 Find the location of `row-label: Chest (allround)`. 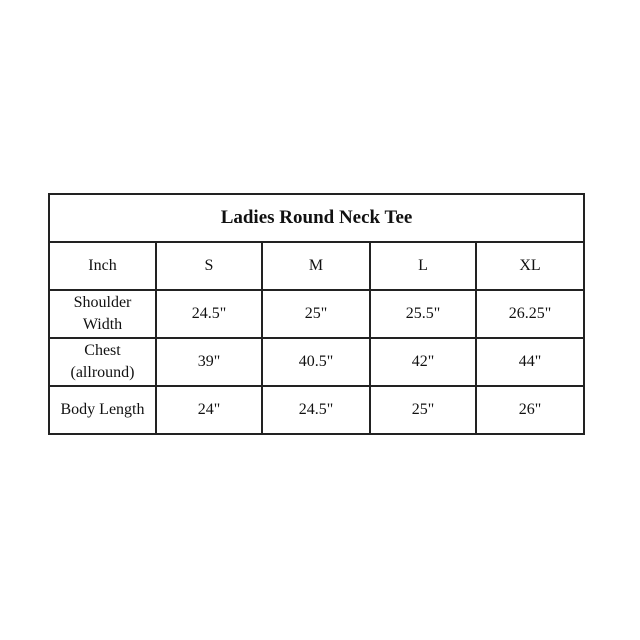

row-label: Chest (allround) is located at coordinates (102, 362).